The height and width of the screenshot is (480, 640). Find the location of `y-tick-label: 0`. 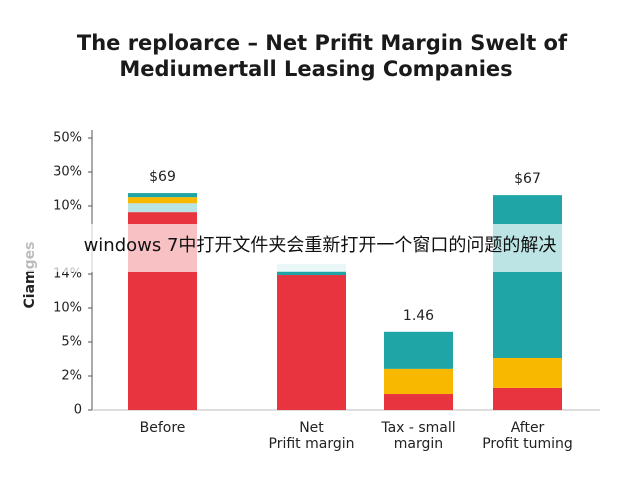

y-tick-label: 0 is located at coordinates (78, 410).